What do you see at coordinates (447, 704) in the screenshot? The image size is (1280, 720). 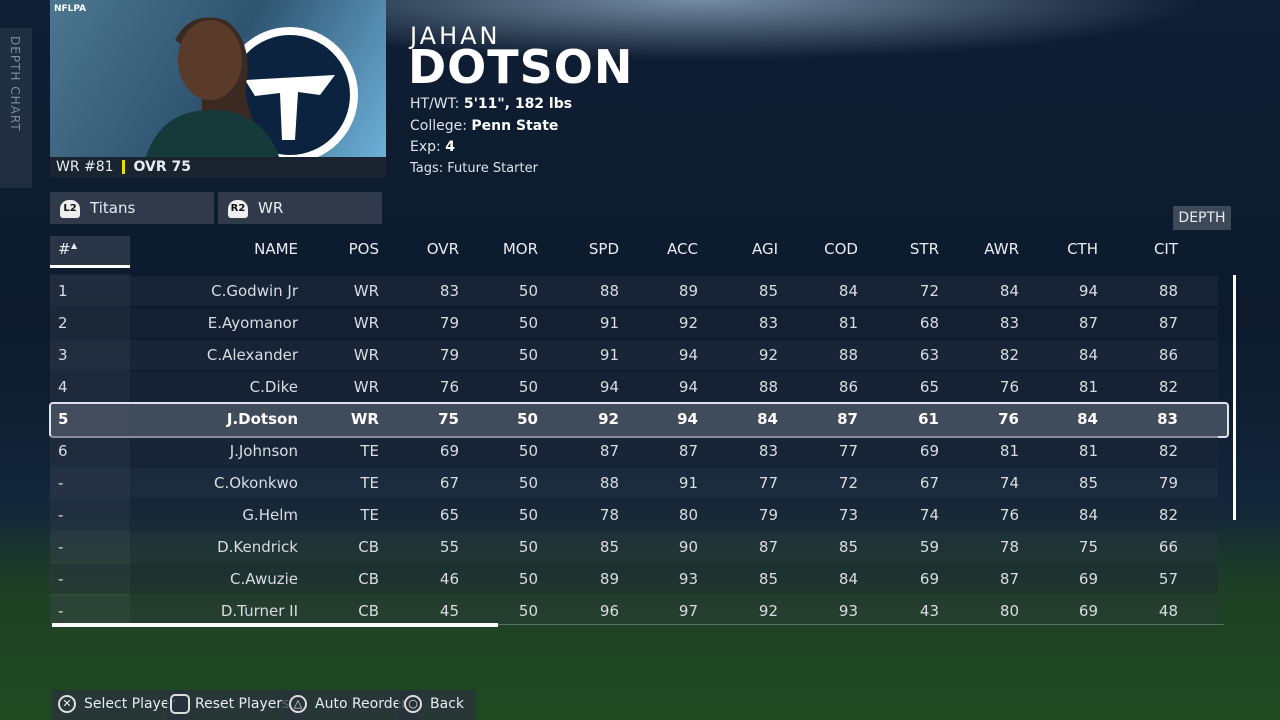 I see `footer-label: Back` at bounding box center [447, 704].